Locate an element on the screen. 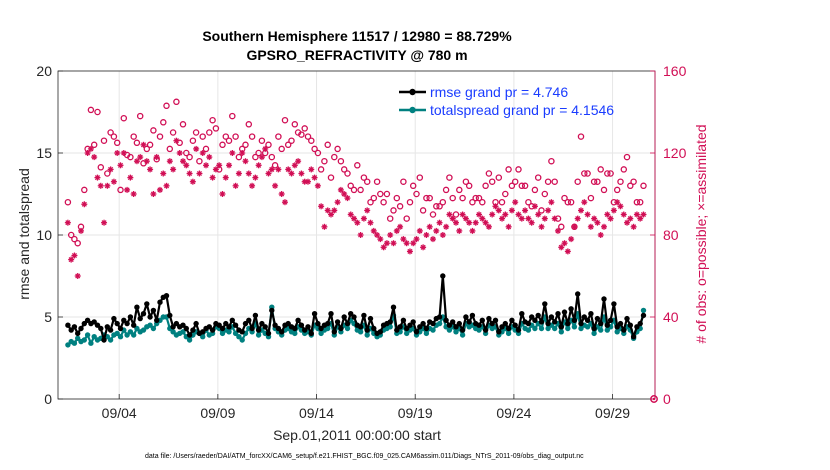 The width and height of the screenshot is (830, 470). x-tick-label: 09/29 is located at coordinates (612, 413).